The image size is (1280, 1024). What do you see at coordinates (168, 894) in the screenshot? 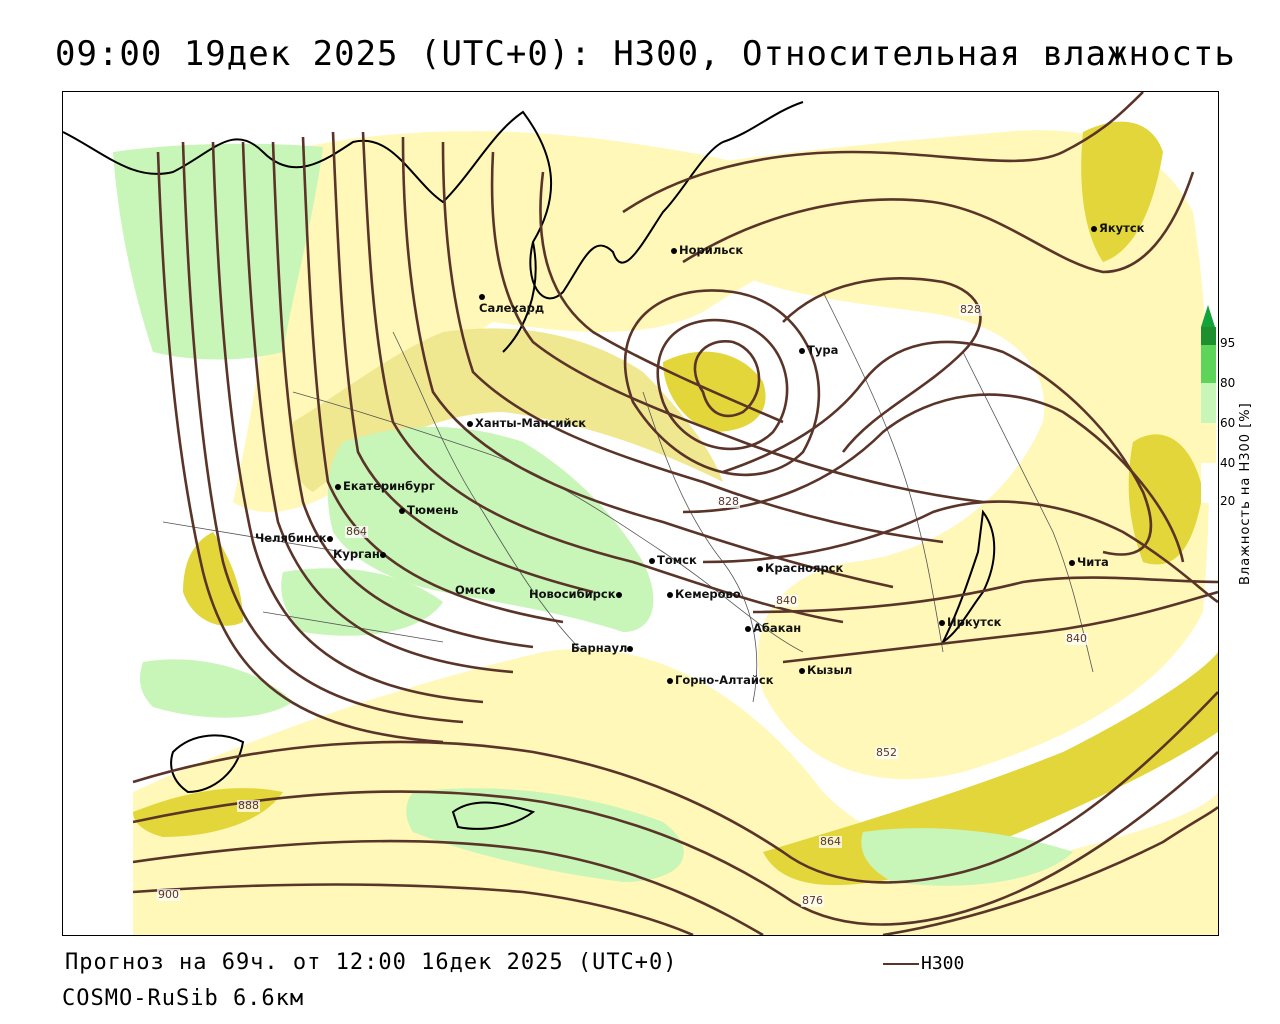
I see `contour-value-label: 900` at bounding box center [168, 894].